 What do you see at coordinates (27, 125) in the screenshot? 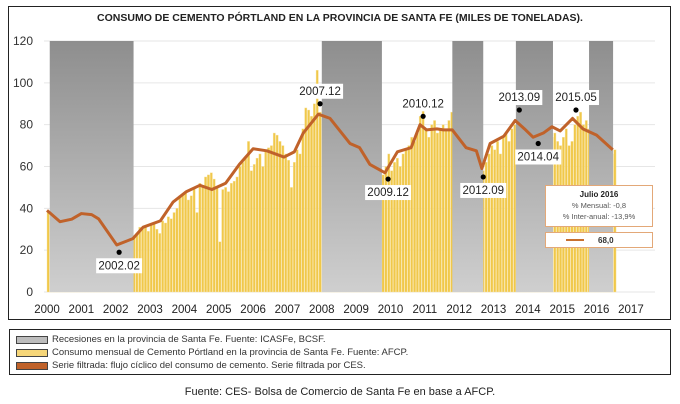
I see `y-tick-label: 80` at bounding box center [27, 125].